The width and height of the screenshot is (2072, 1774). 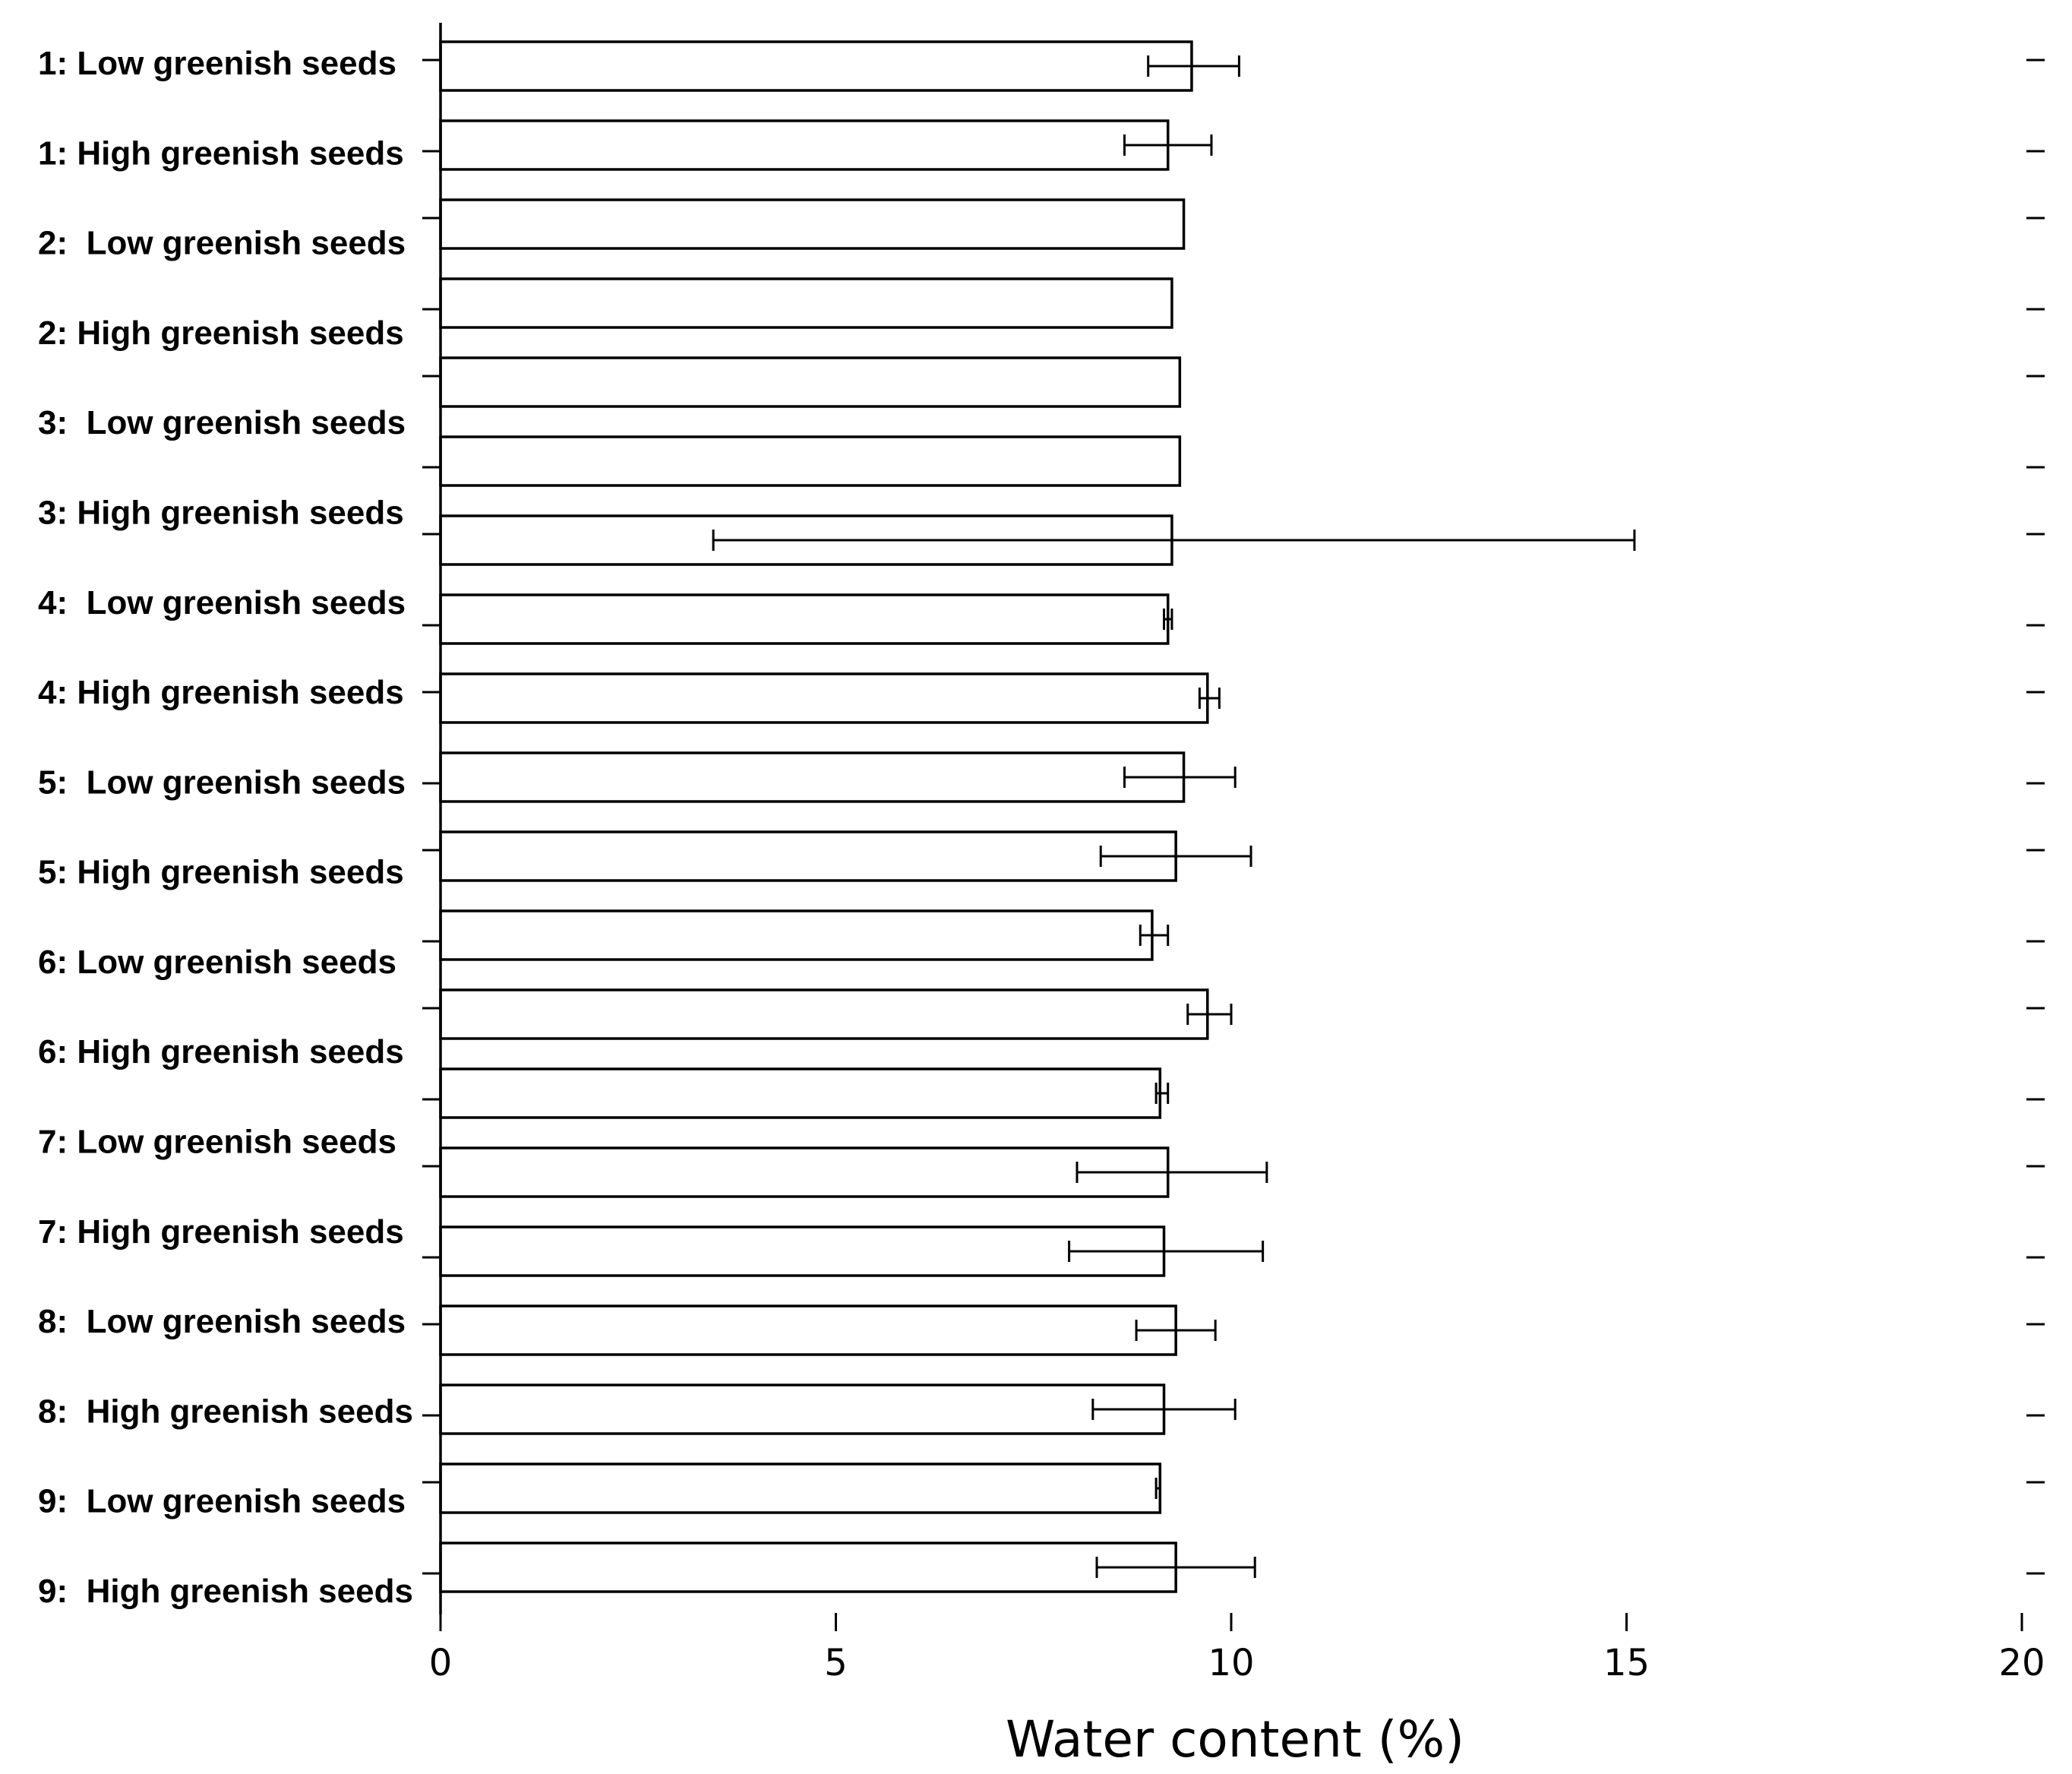 I want to click on category-label: 4: Low greenish seeds, so click(x=222, y=602).